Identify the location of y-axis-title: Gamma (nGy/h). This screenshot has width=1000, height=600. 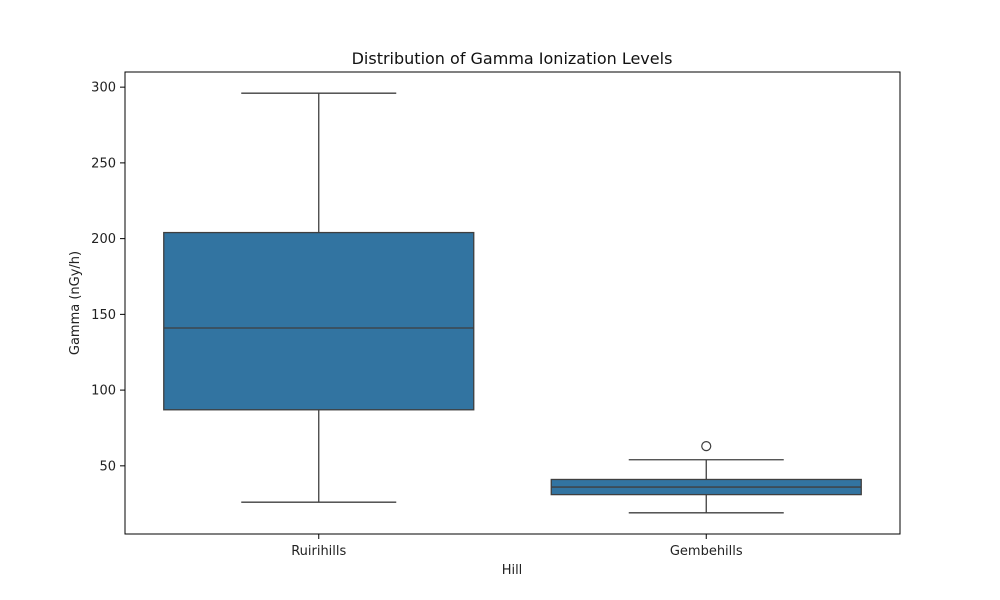
(75, 303).